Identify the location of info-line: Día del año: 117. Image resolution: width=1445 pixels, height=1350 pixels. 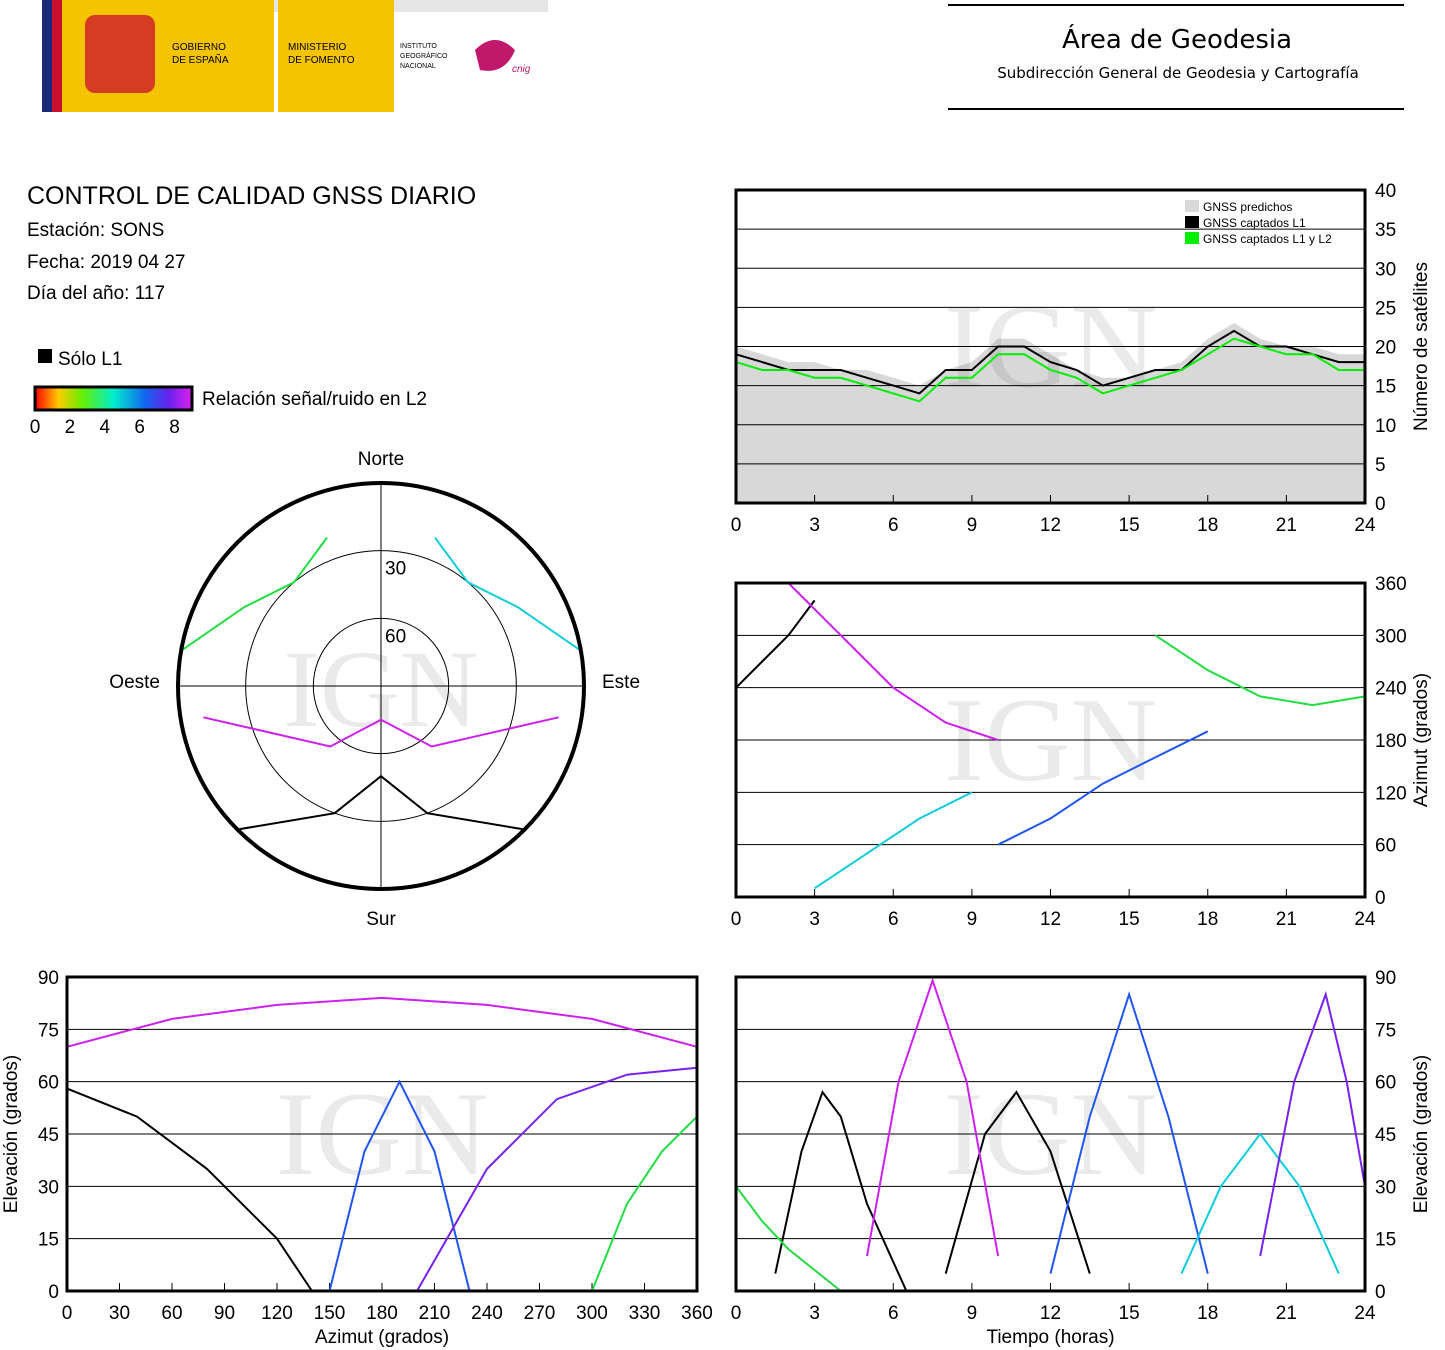
(96, 293).